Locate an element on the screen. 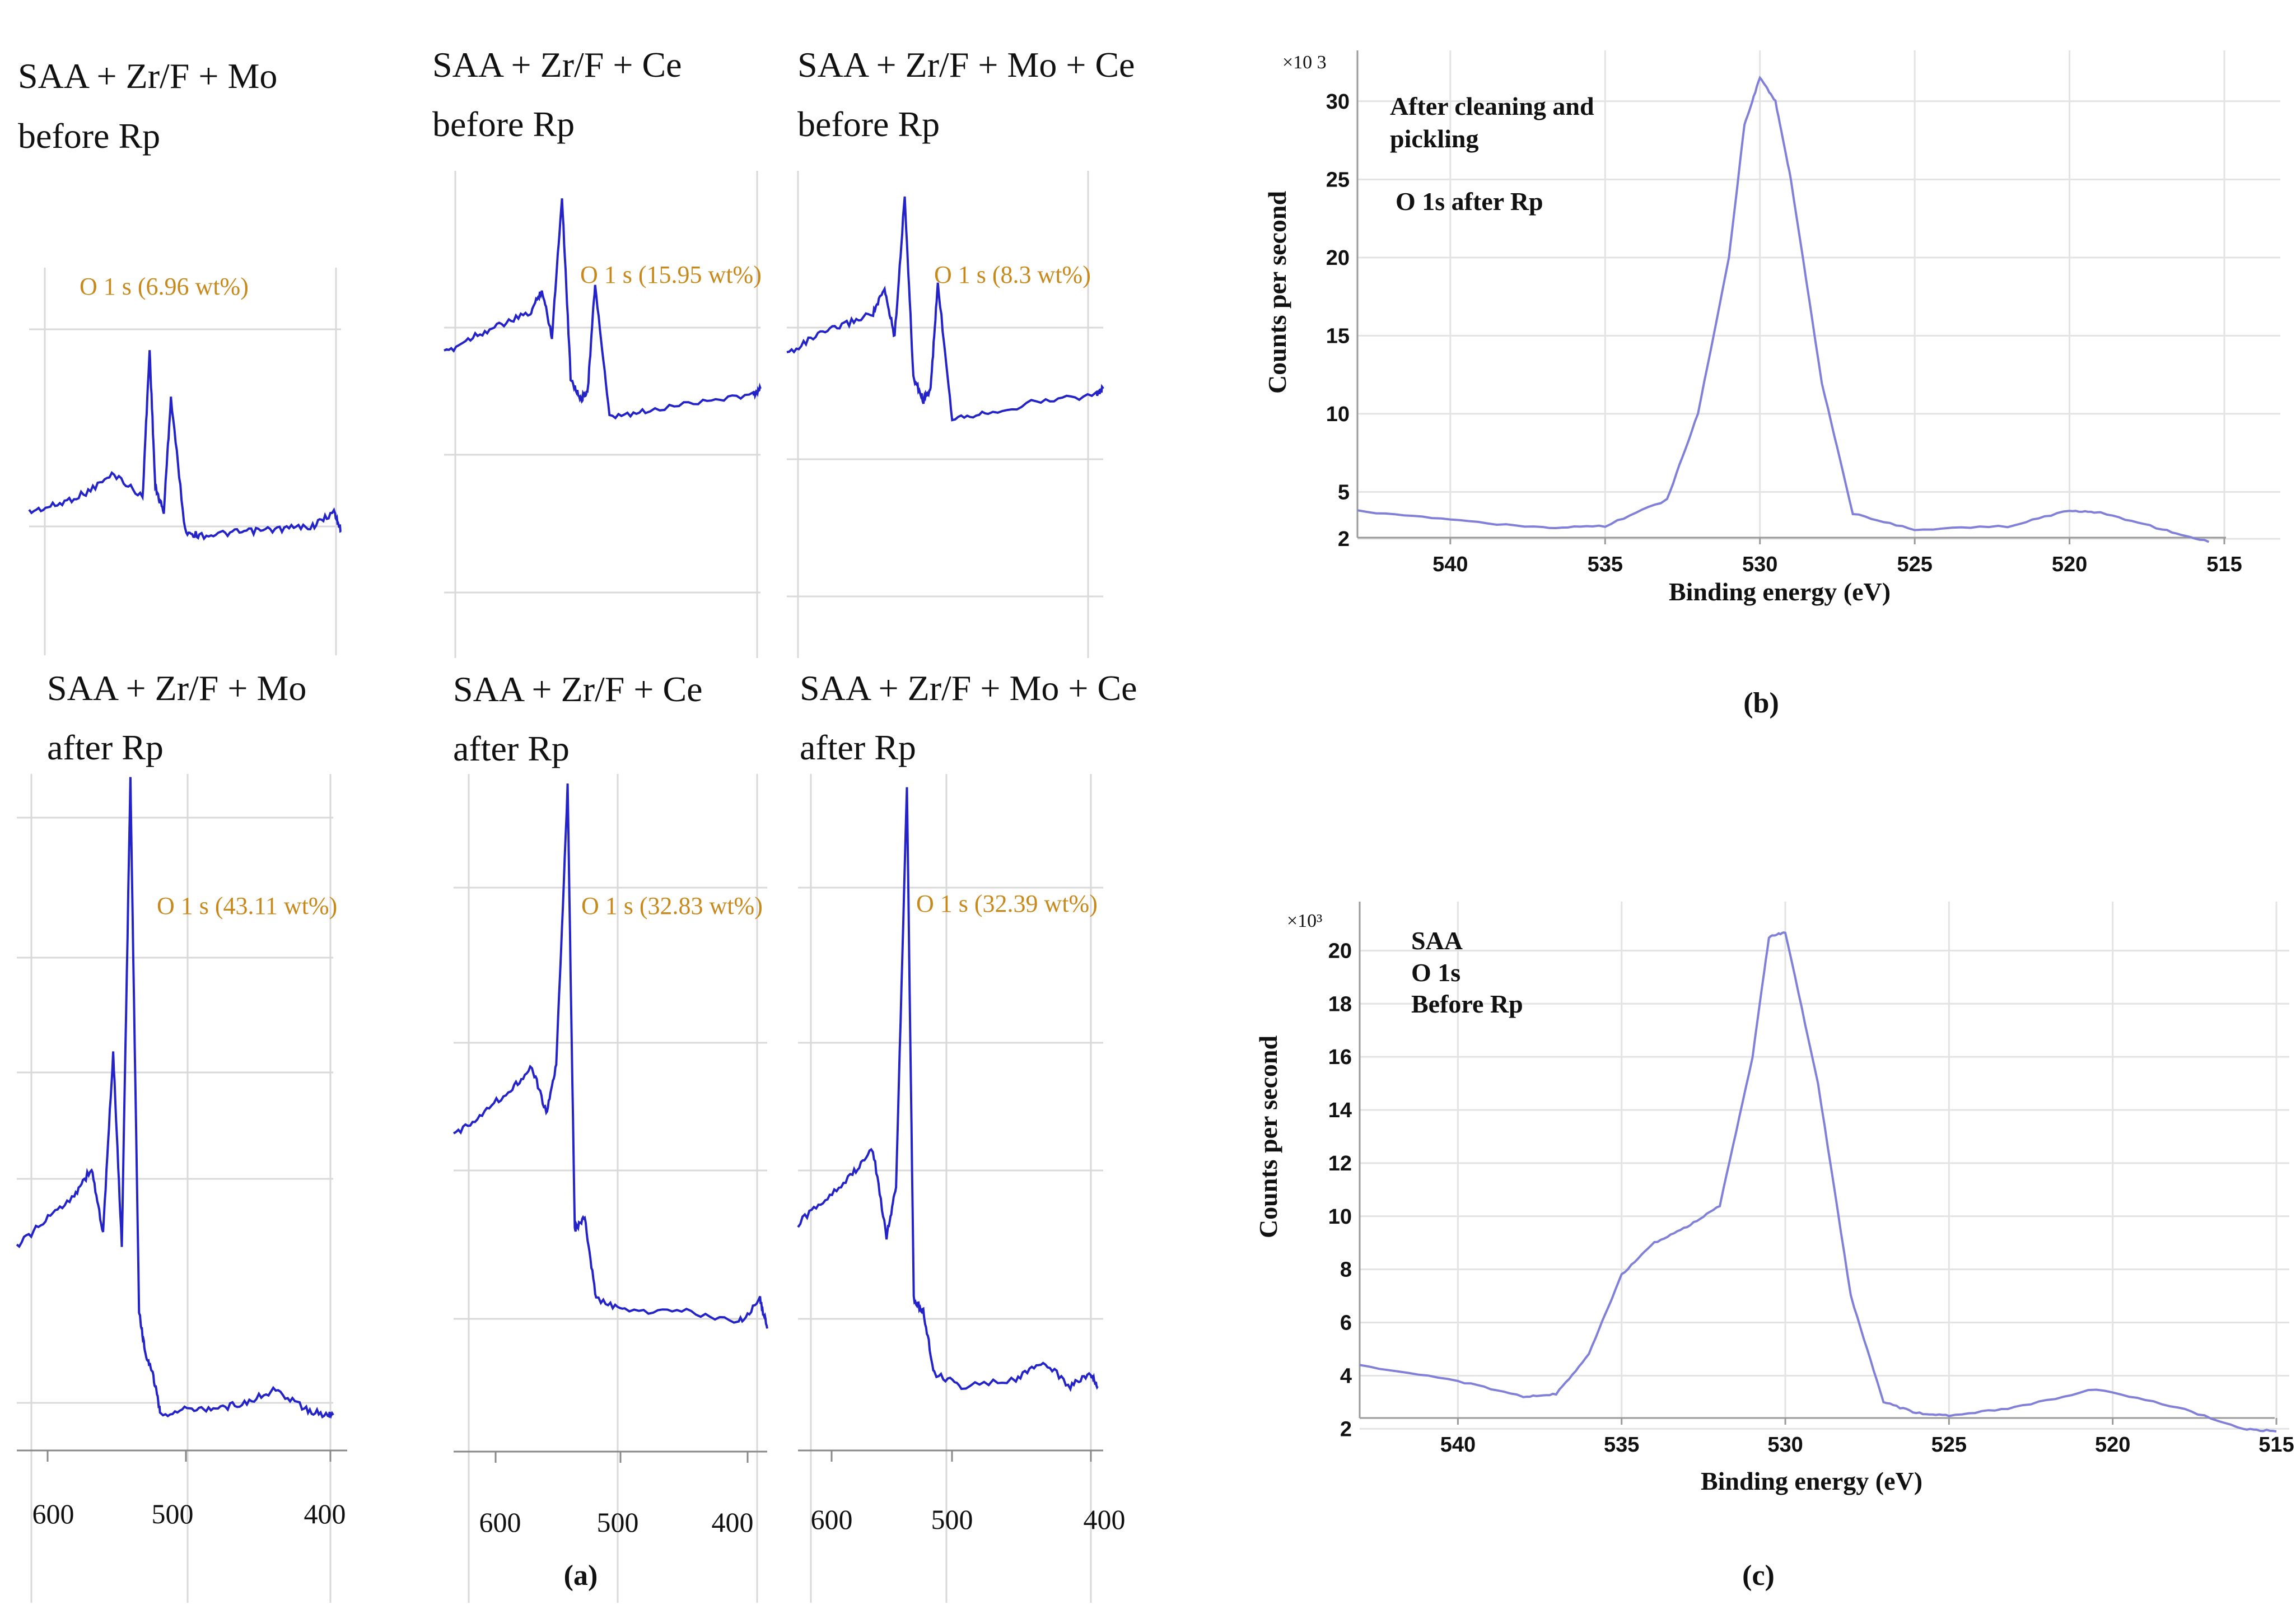 The image size is (2296, 1614). plot-b-x-tick-label: 540 is located at coordinates (1450, 564).